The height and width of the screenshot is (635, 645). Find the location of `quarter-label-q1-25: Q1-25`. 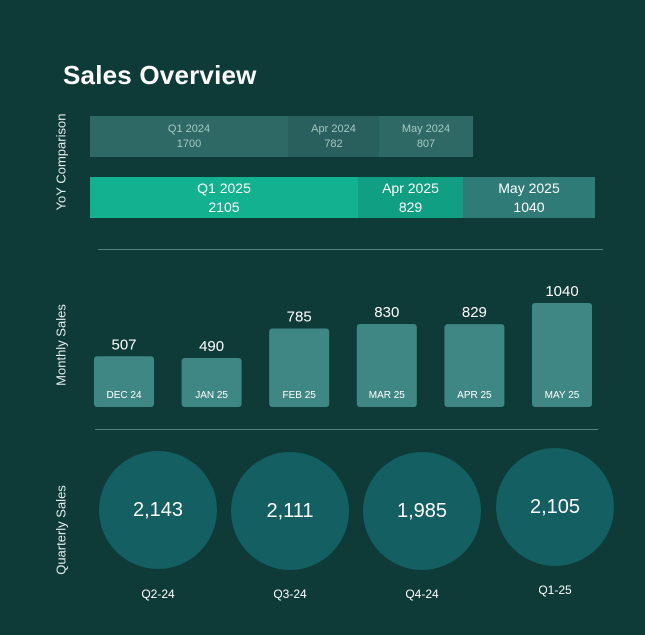

quarter-label-q1-25: Q1-25 is located at coordinates (555, 590).